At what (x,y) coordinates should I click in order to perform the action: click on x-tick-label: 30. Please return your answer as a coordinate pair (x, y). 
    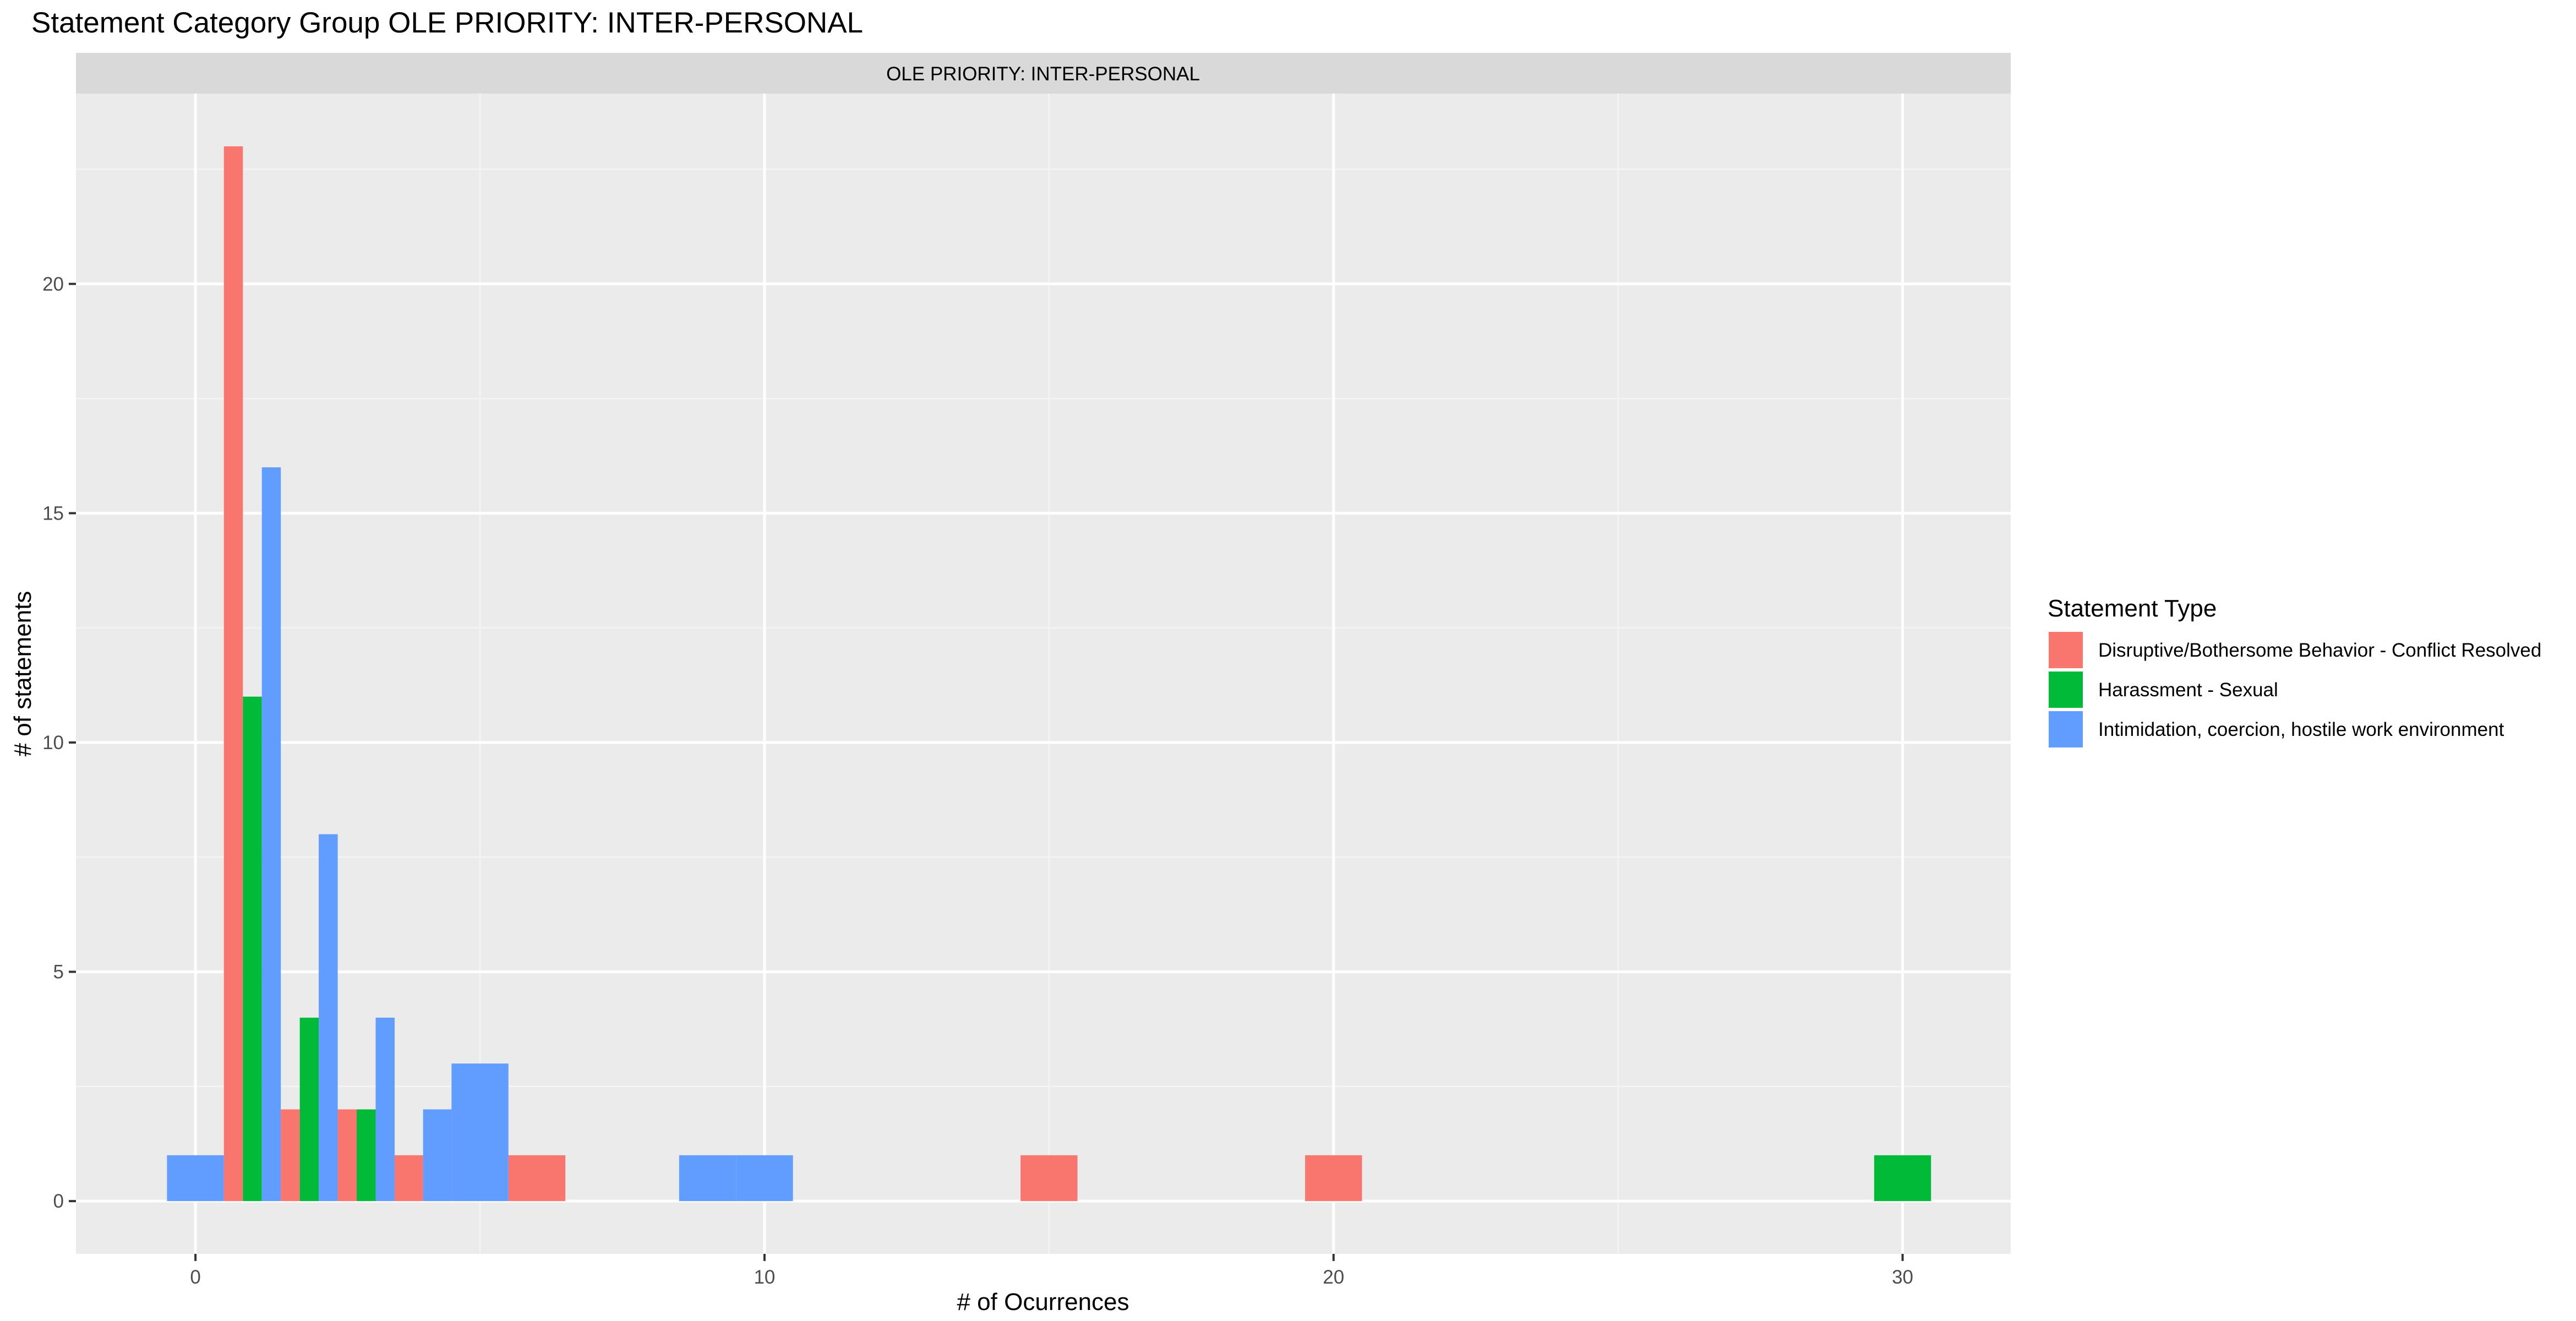
    Looking at the image, I should click on (1903, 1277).